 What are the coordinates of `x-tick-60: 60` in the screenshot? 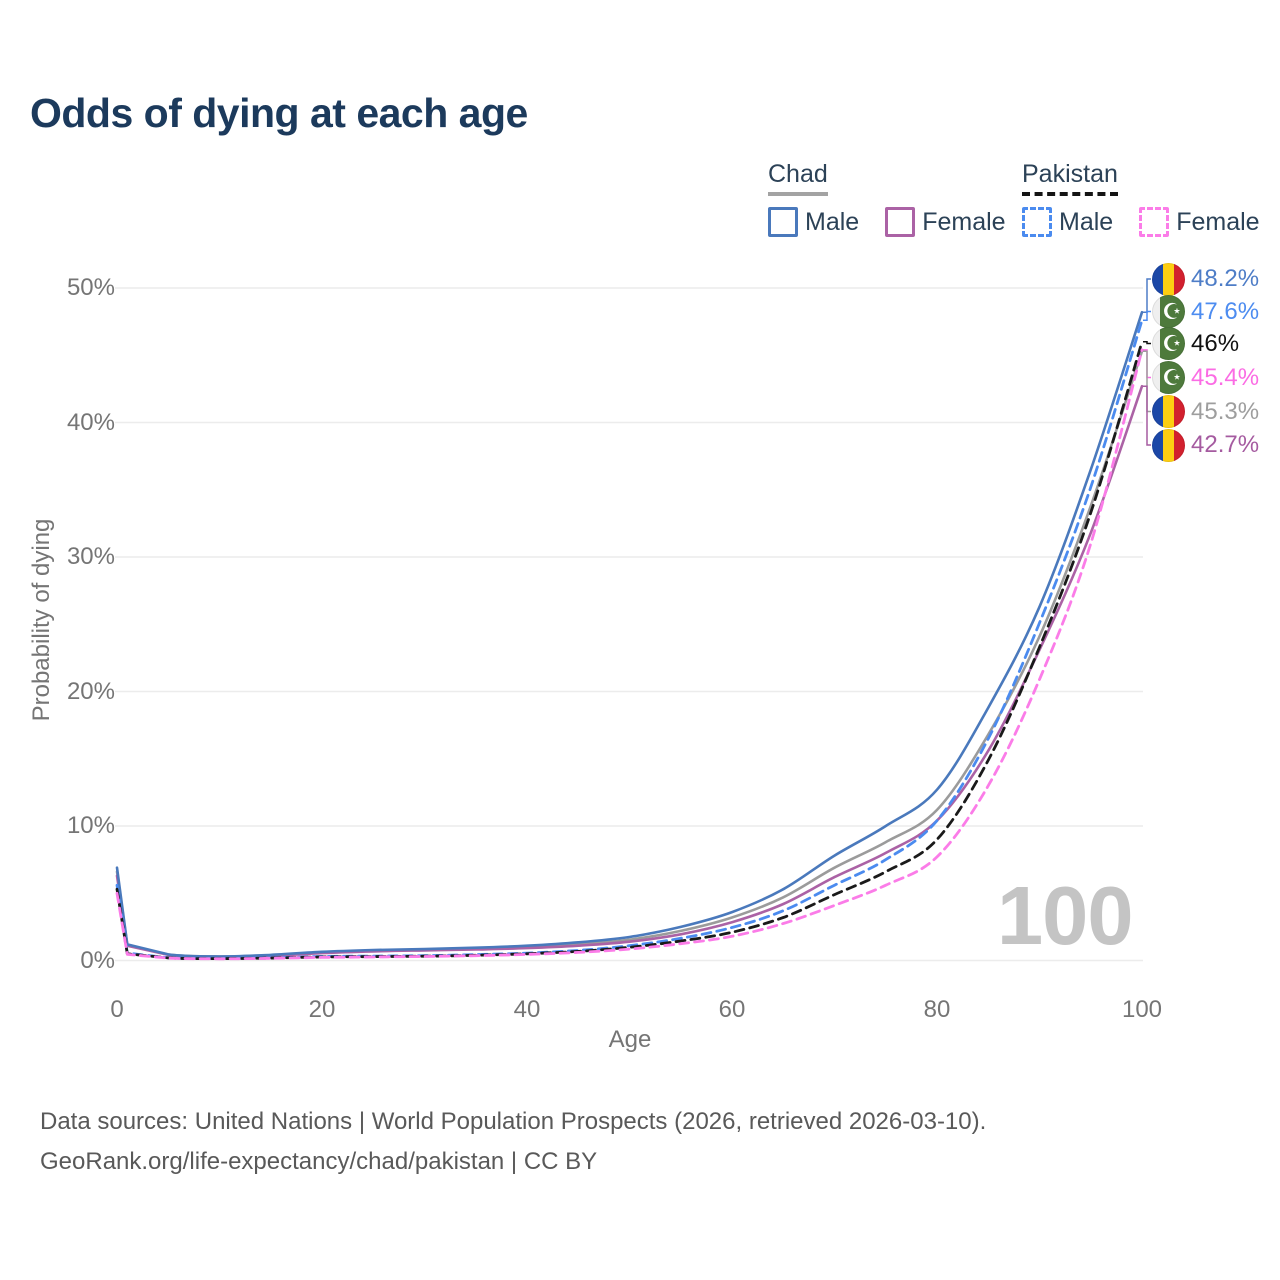 It's located at (732, 1009).